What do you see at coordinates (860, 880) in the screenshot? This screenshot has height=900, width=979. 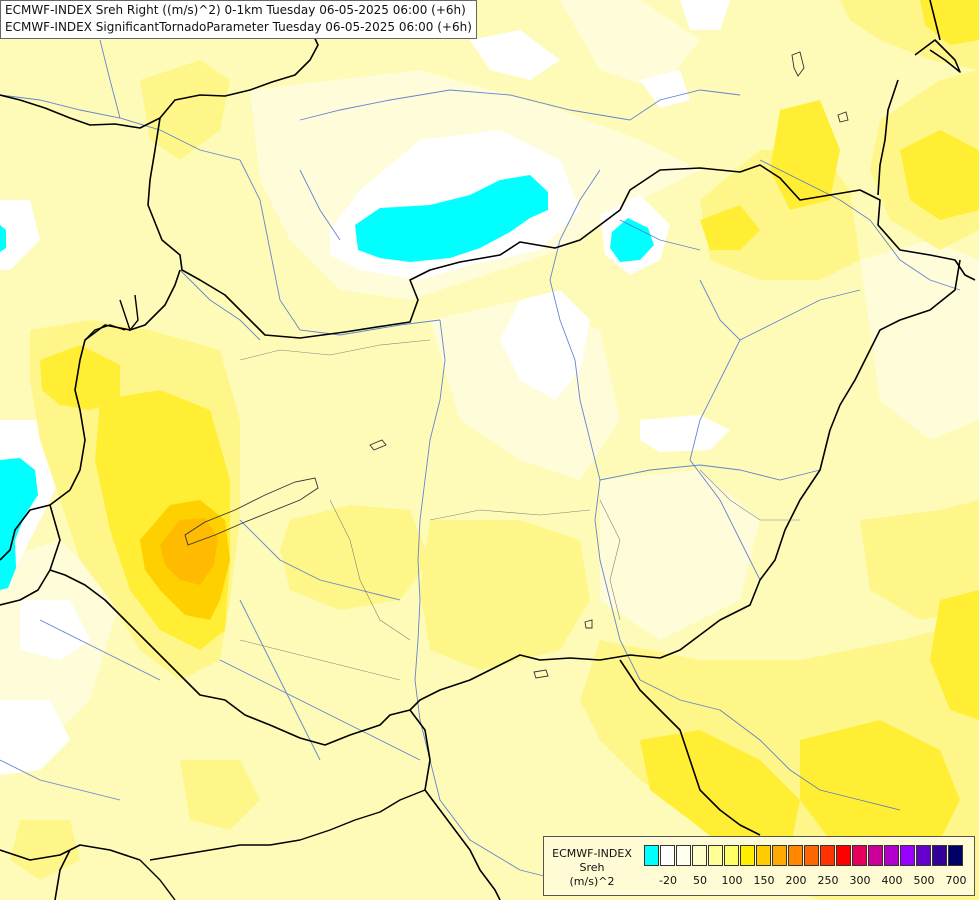 I see `legend-tick-label: 300` at bounding box center [860, 880].